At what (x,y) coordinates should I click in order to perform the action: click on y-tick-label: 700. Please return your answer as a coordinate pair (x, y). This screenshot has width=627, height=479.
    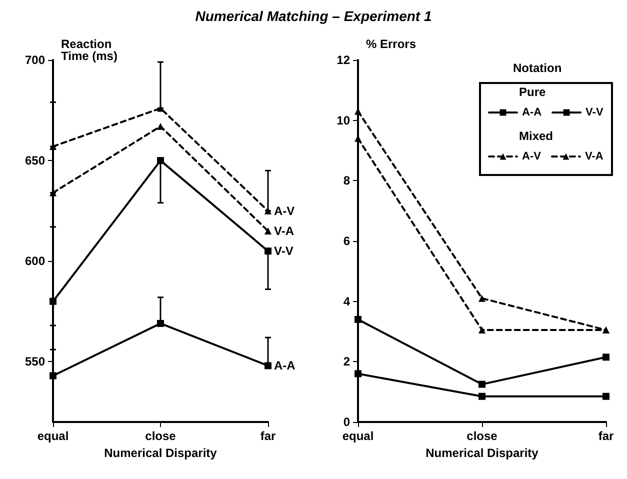
    Looking at the image, I should click on (35, 60).